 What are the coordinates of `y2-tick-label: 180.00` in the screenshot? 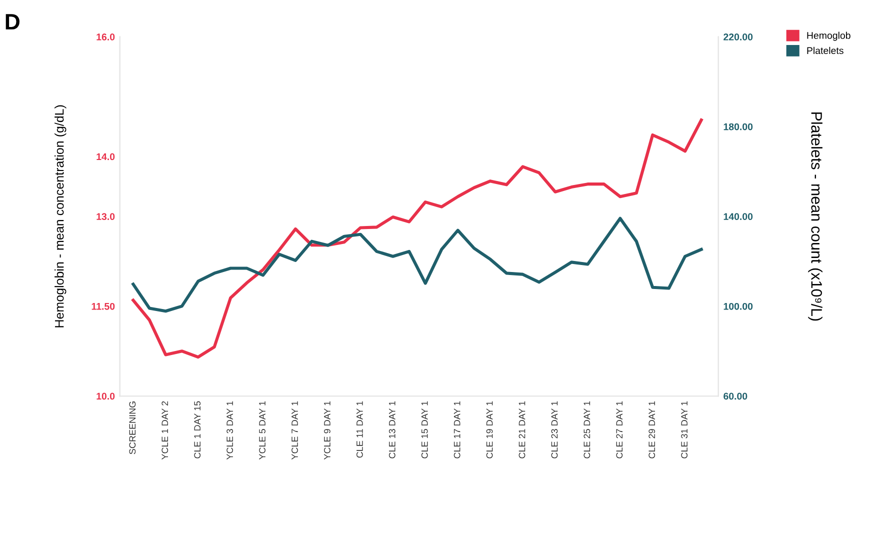 It's located at (738, 126).